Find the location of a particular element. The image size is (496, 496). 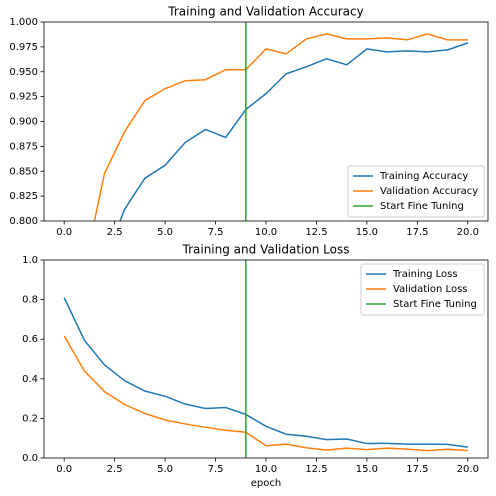

y-tick-label: 0.875 is located at coordinates (23, 146).